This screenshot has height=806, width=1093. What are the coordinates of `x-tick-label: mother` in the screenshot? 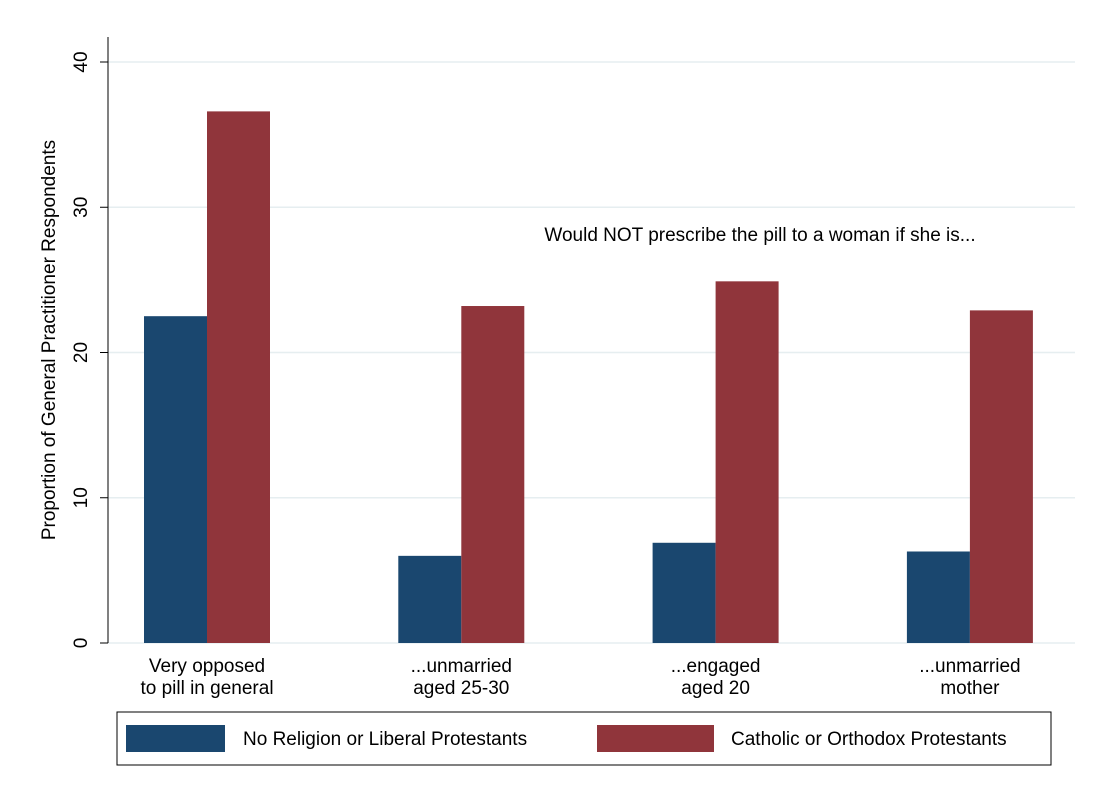 It's located at (970, 688).